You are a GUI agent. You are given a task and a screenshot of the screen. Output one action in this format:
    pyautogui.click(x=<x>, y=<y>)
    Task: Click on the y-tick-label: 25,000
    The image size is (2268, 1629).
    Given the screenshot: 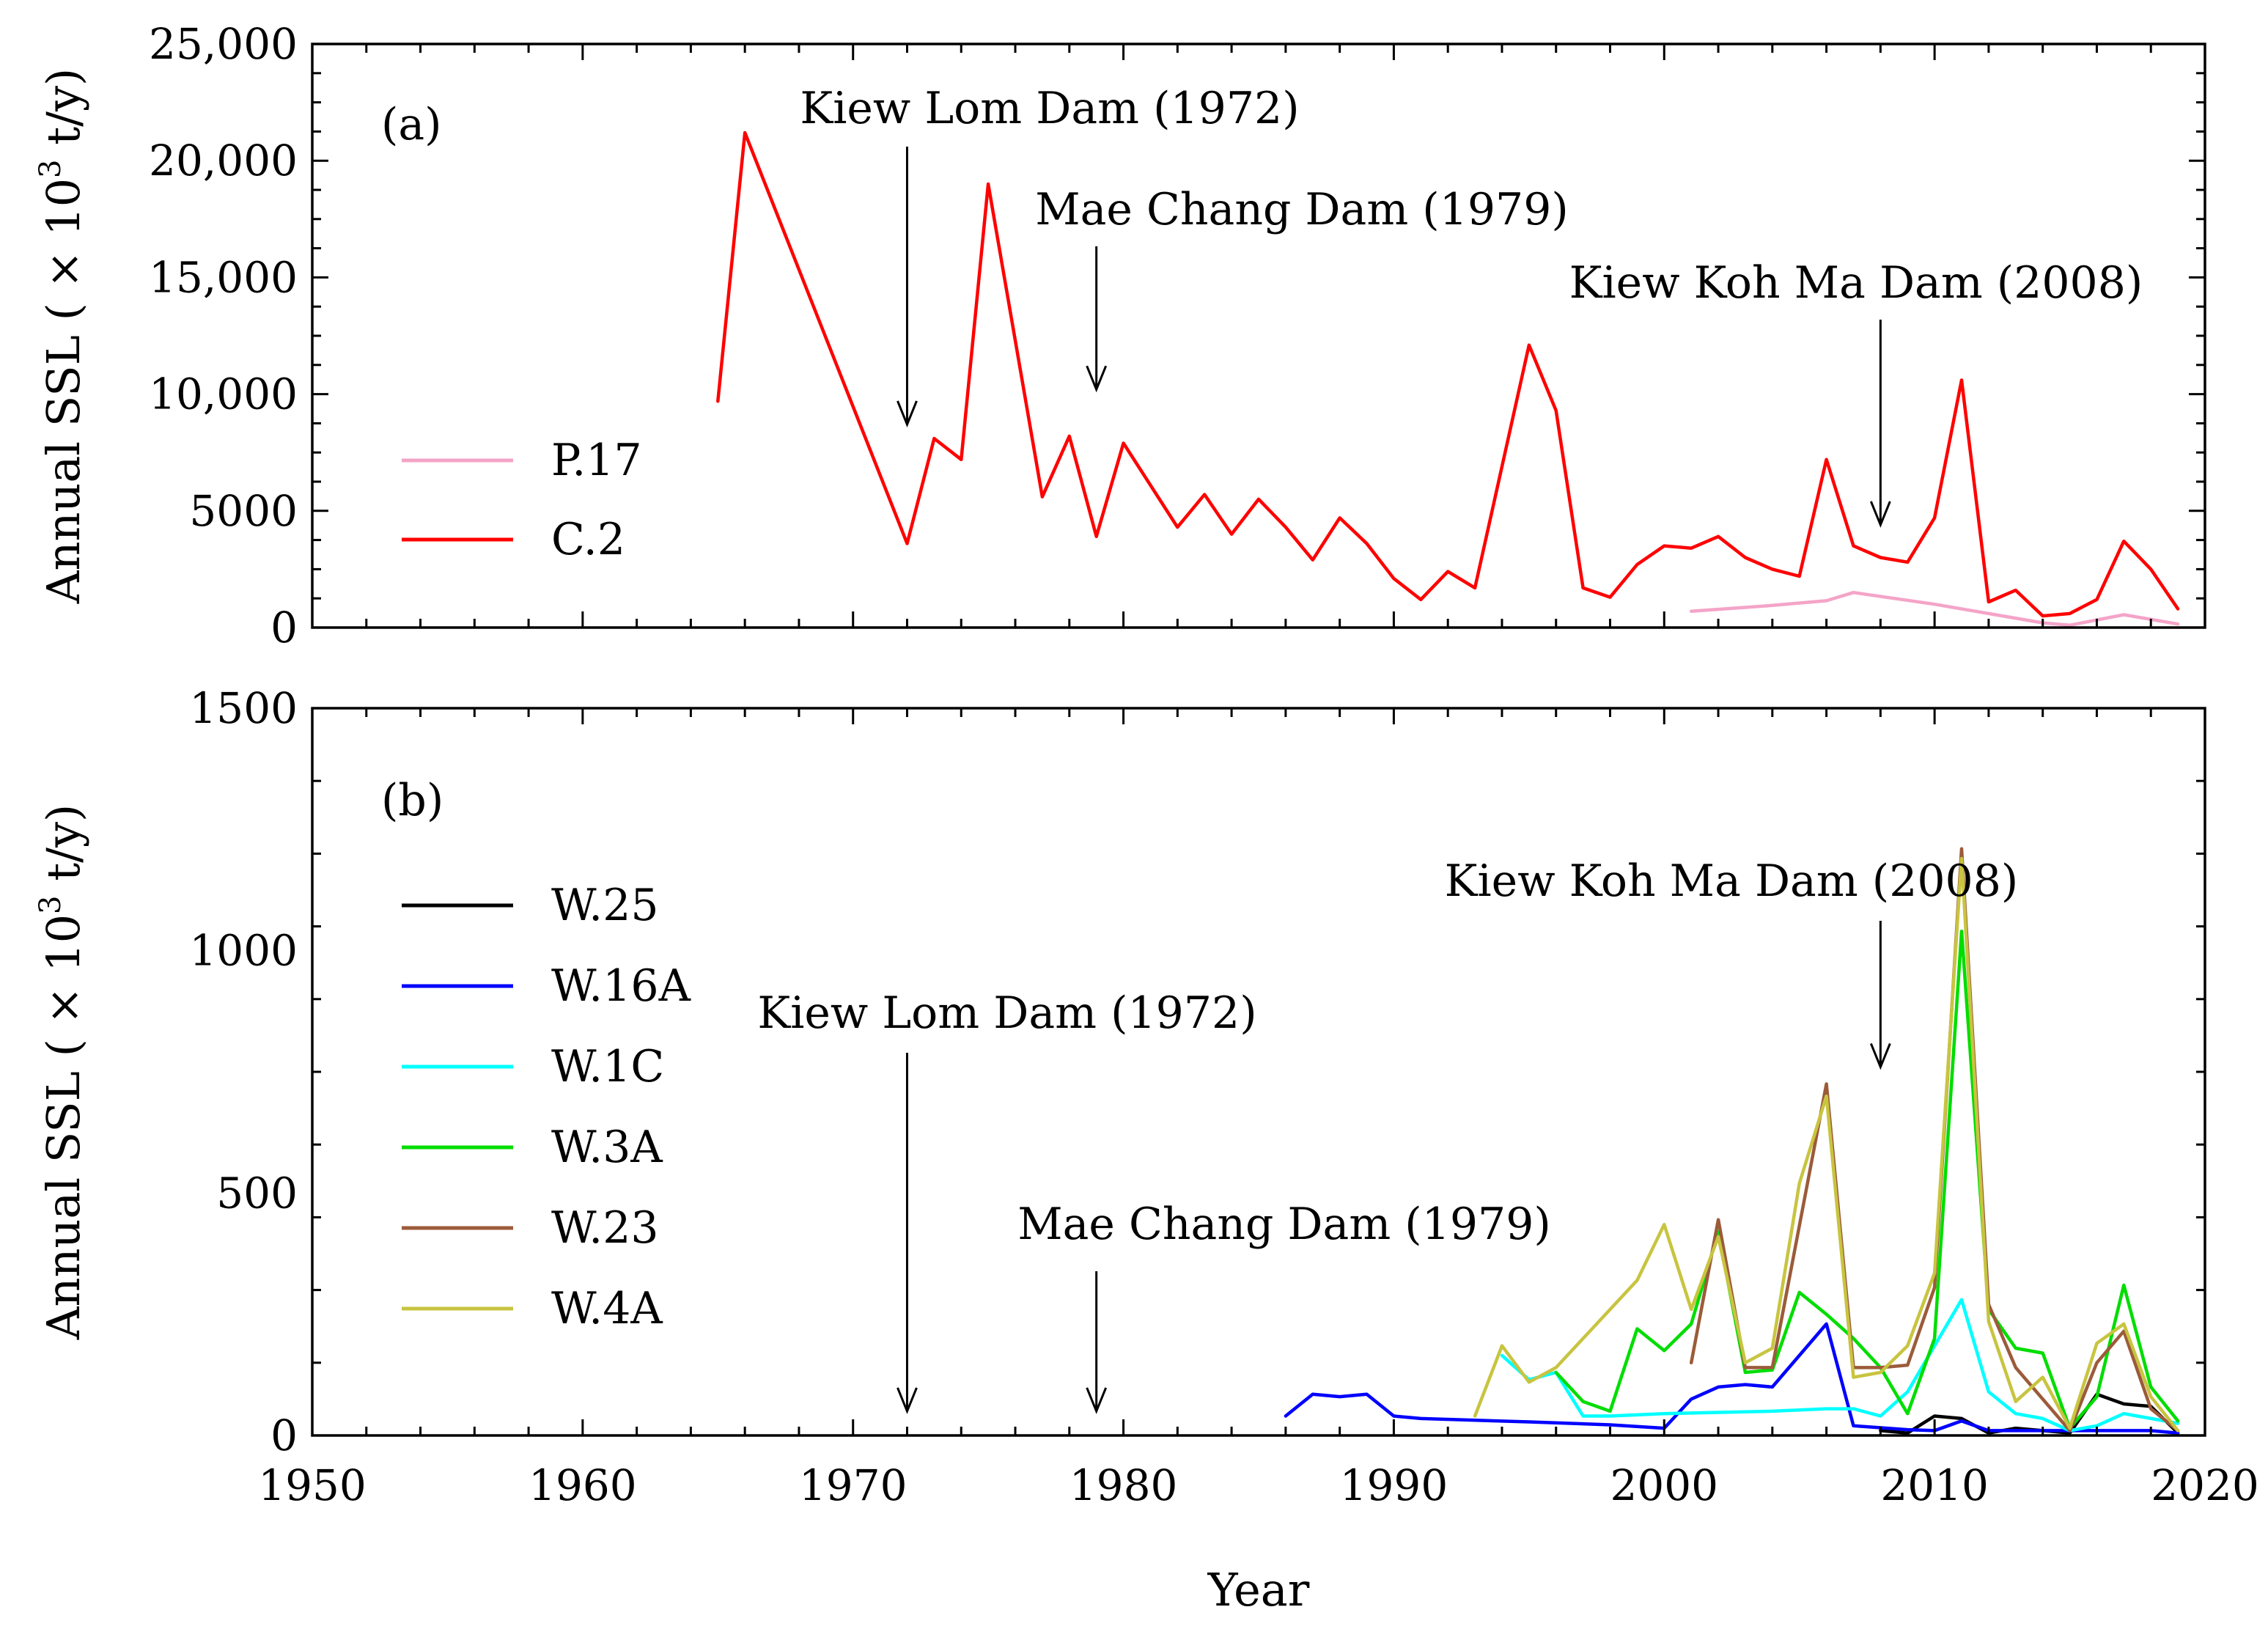 What is the action you would take?
    pyautogui.click(x=223, y=44)
    